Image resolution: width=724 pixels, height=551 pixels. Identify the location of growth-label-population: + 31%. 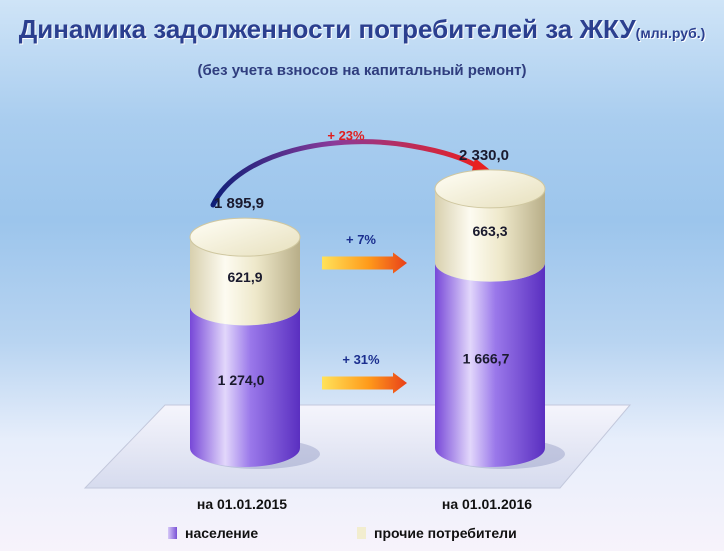
(361, 359).